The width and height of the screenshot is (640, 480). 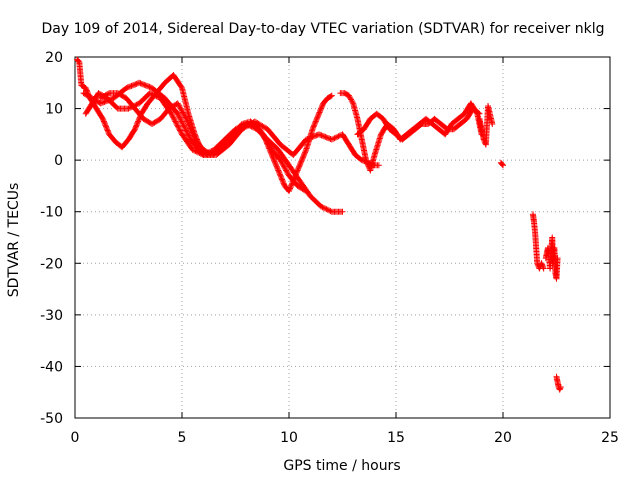 I want to click on y-axis-label: SDTVAR / TECUs, so click(x=14, y=240).